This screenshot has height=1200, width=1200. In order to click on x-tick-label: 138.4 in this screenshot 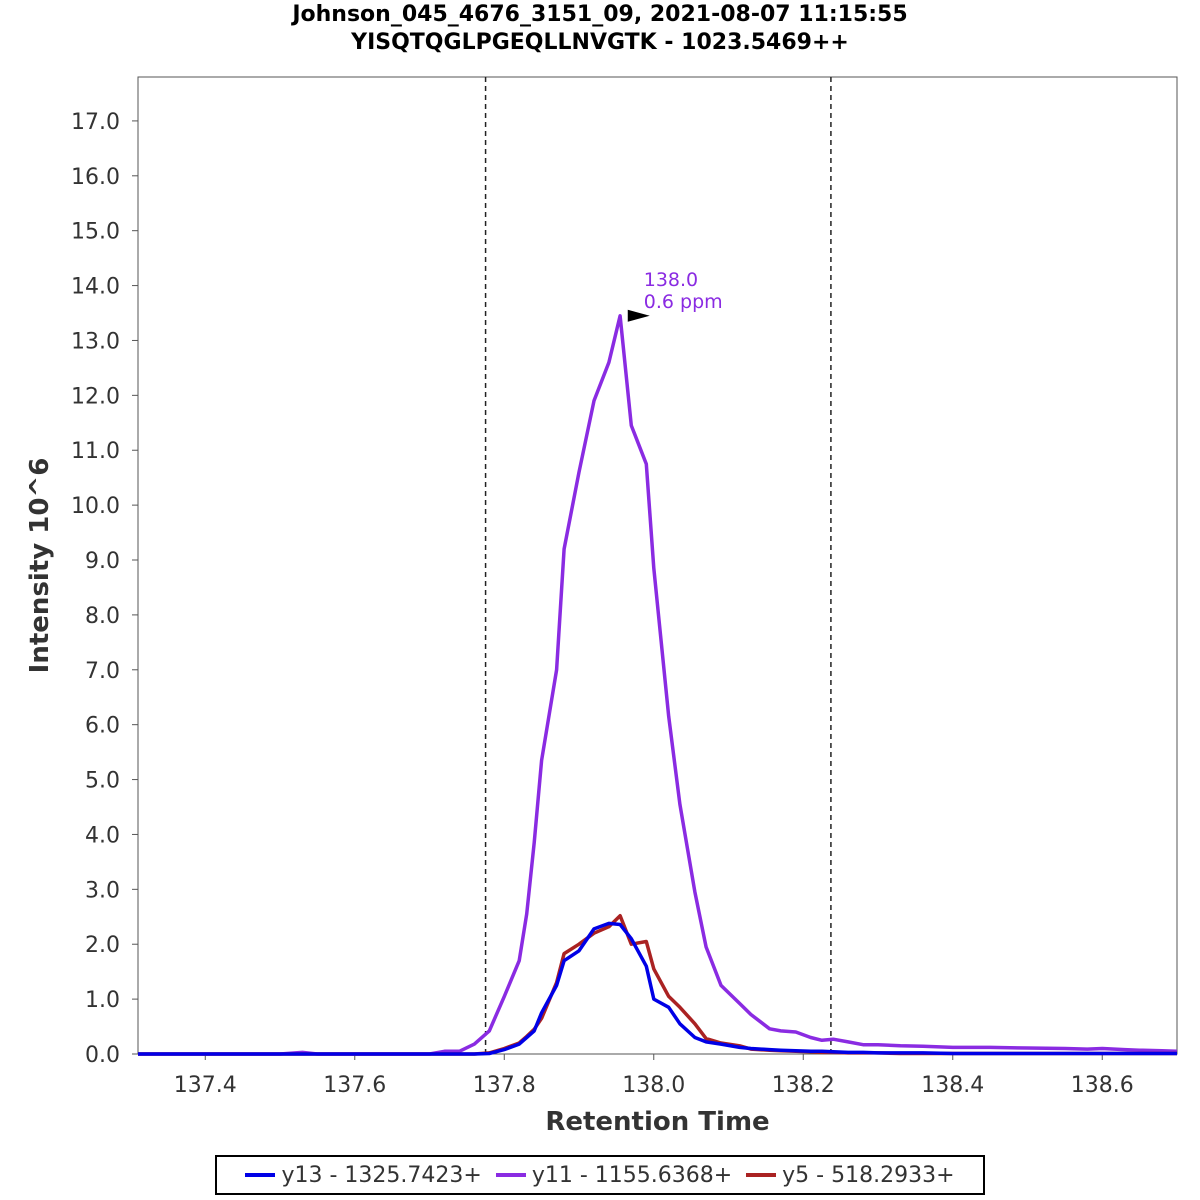, I will do `click(952, 1085)`.